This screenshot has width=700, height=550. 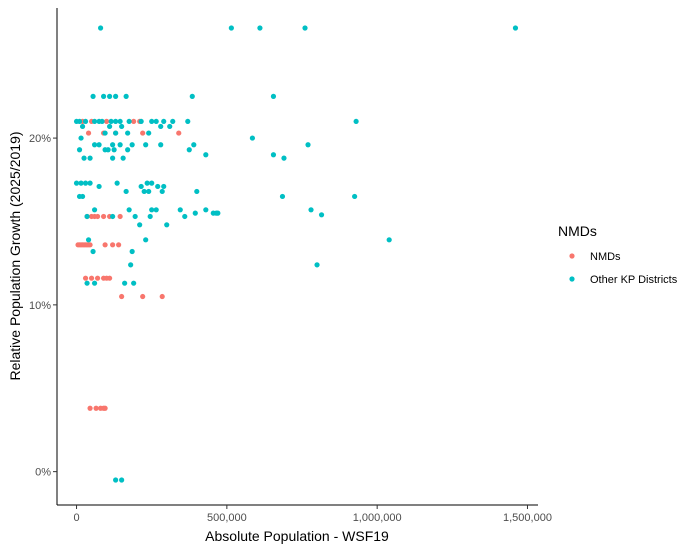 I want to click on legend-title: NMDs, so click(x=577, y=231).